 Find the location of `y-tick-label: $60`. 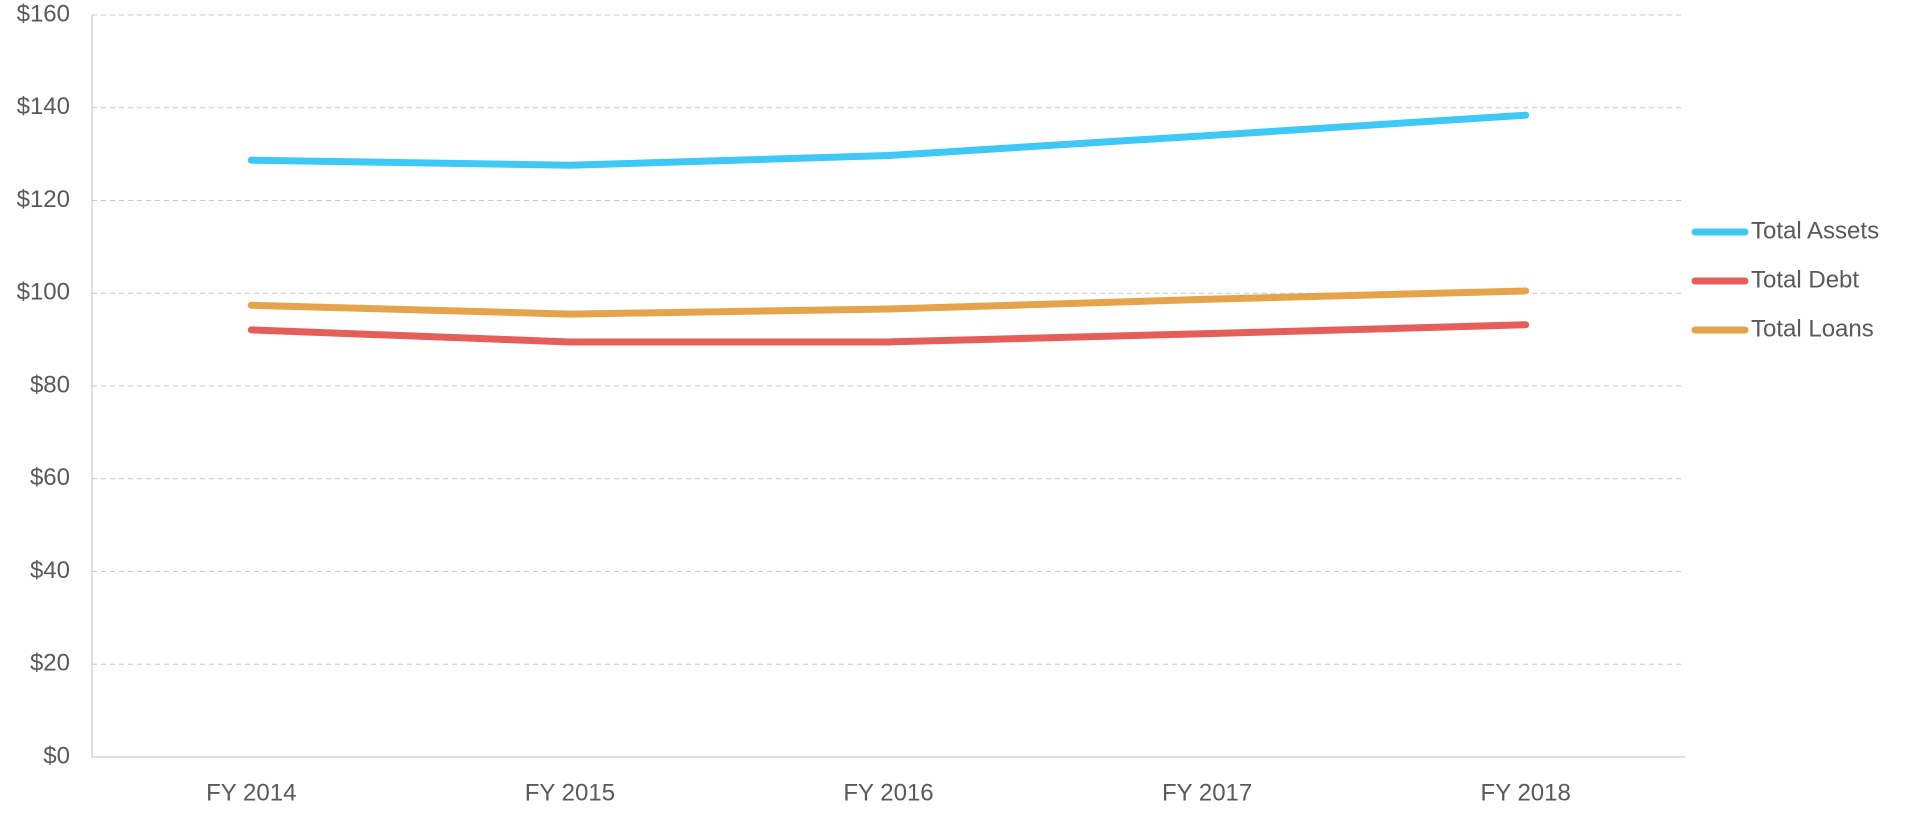

y-tick-label: $60 is located at coordinates (50, 477).